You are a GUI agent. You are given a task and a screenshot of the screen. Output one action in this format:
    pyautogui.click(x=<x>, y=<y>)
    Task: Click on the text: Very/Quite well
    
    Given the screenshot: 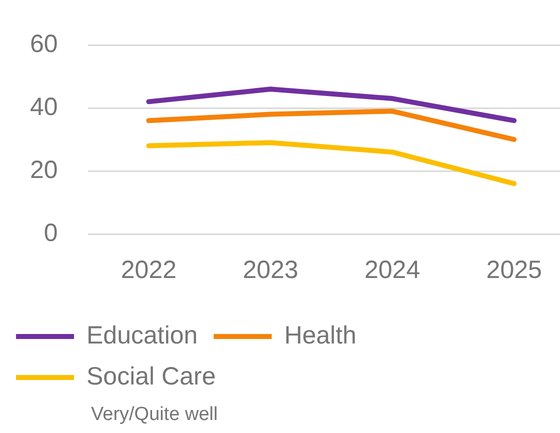 What is the action you would take?
    pyautogui.click(x=154, y=415)
    